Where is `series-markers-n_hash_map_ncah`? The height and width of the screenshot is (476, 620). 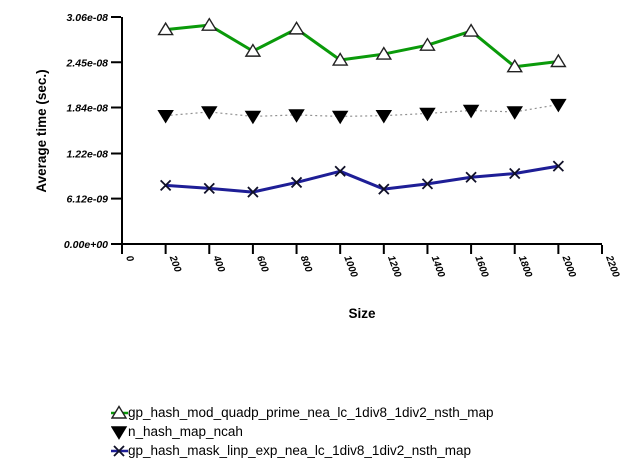 series-markers-n_hash_map_ncah is located at coordinates (362, 111).